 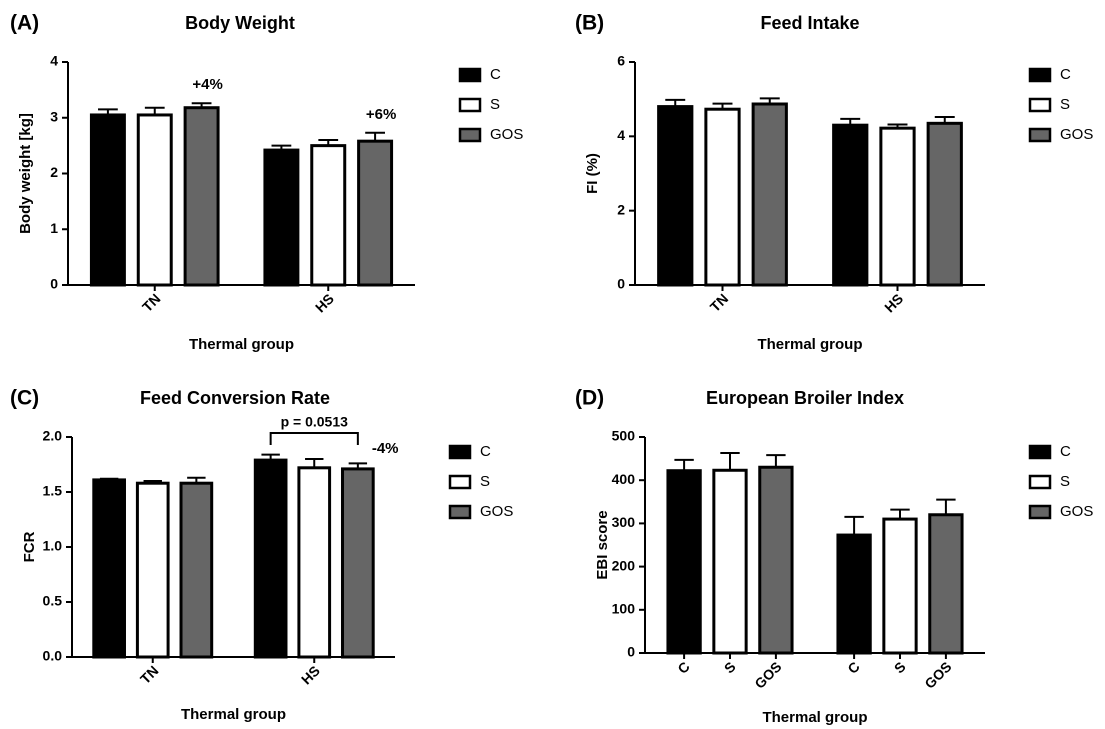 I want to click on y-tick-label: 500, so click(x=624, y=436).